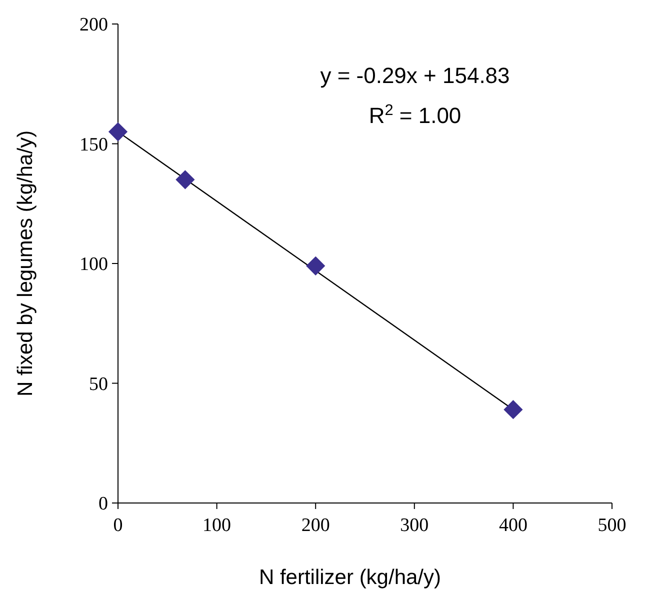 This screenshot has width=651, height=591. Describe the element at coordinates (513, 525) in the screenshot. I see `x-tick-label: 400` at that location.